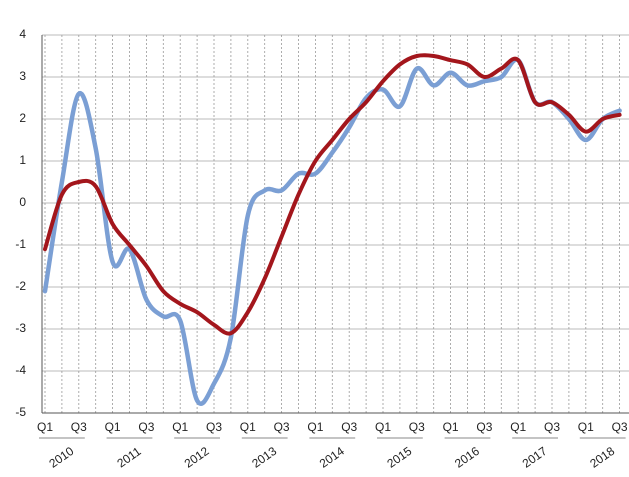 Image resolution: width=629 pixels, height=477 pixels. I want to click on y-tick-label: 4, so click(22, 34).